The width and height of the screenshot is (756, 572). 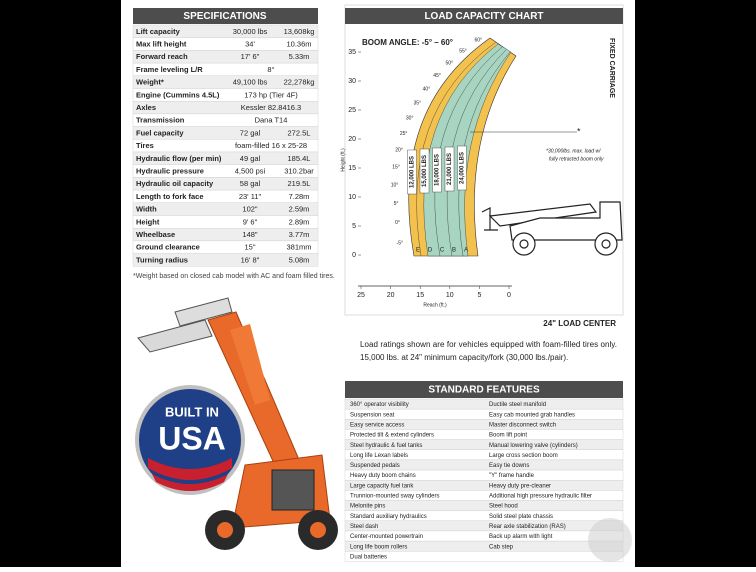 I want to click on feature: Heavy duty pre-cleaner, so click(x=520, y=486).